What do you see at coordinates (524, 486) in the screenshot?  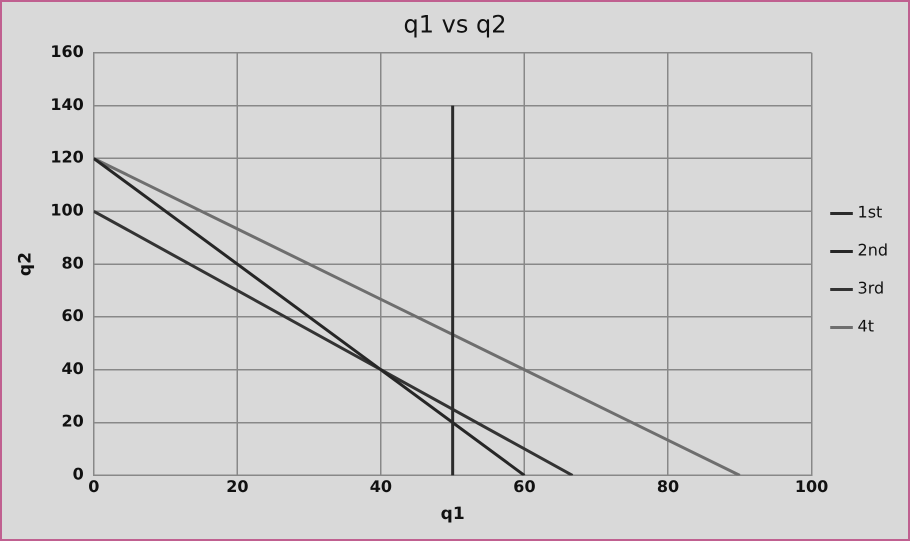 I see `x-tick-label: 60` at bounding box center [524, 486].